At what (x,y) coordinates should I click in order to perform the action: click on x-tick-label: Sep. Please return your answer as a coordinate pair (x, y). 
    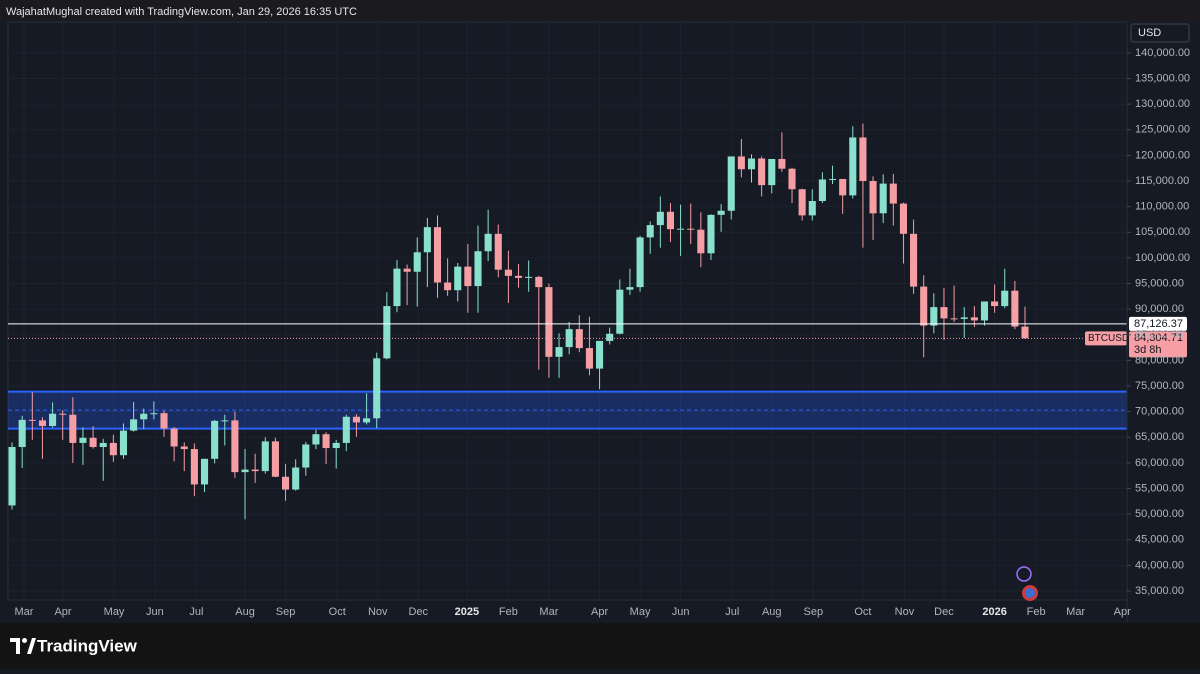
    Looking at the image, I should click on (286, 612).